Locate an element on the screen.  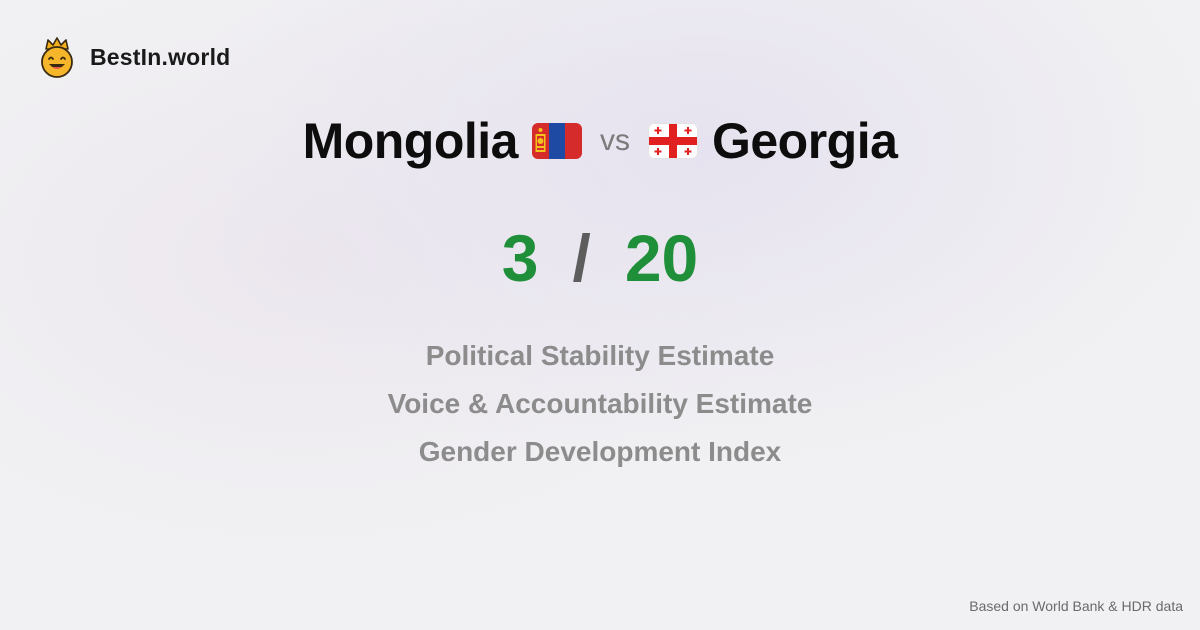
metric-item: Gender Development Index is located at coordinates (600, 451).